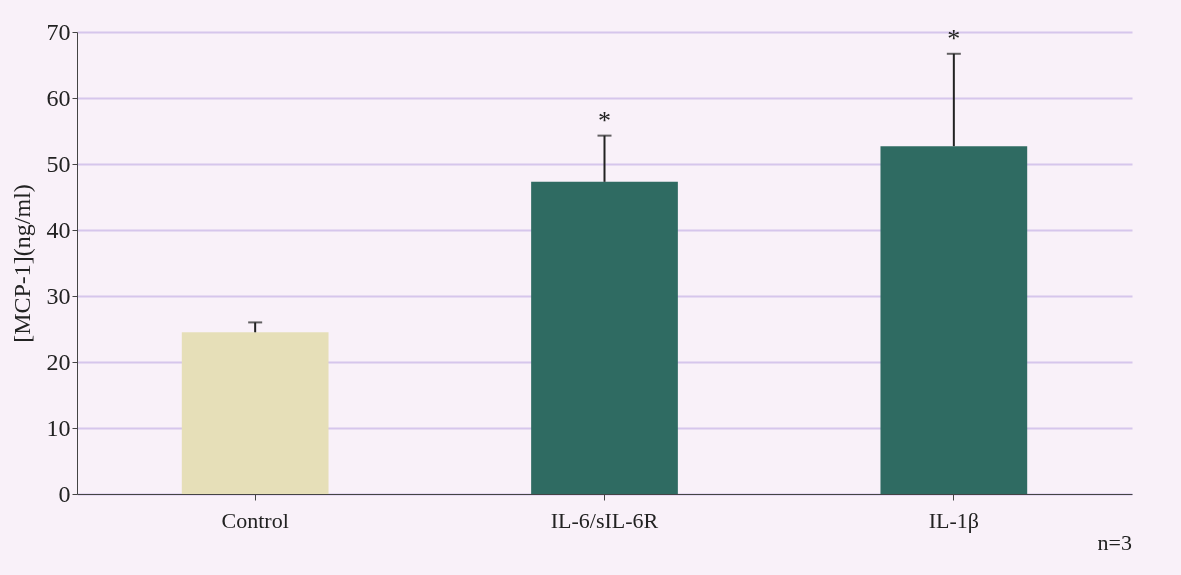  I want to click on y-tick-label: 20, so click(58, 361).